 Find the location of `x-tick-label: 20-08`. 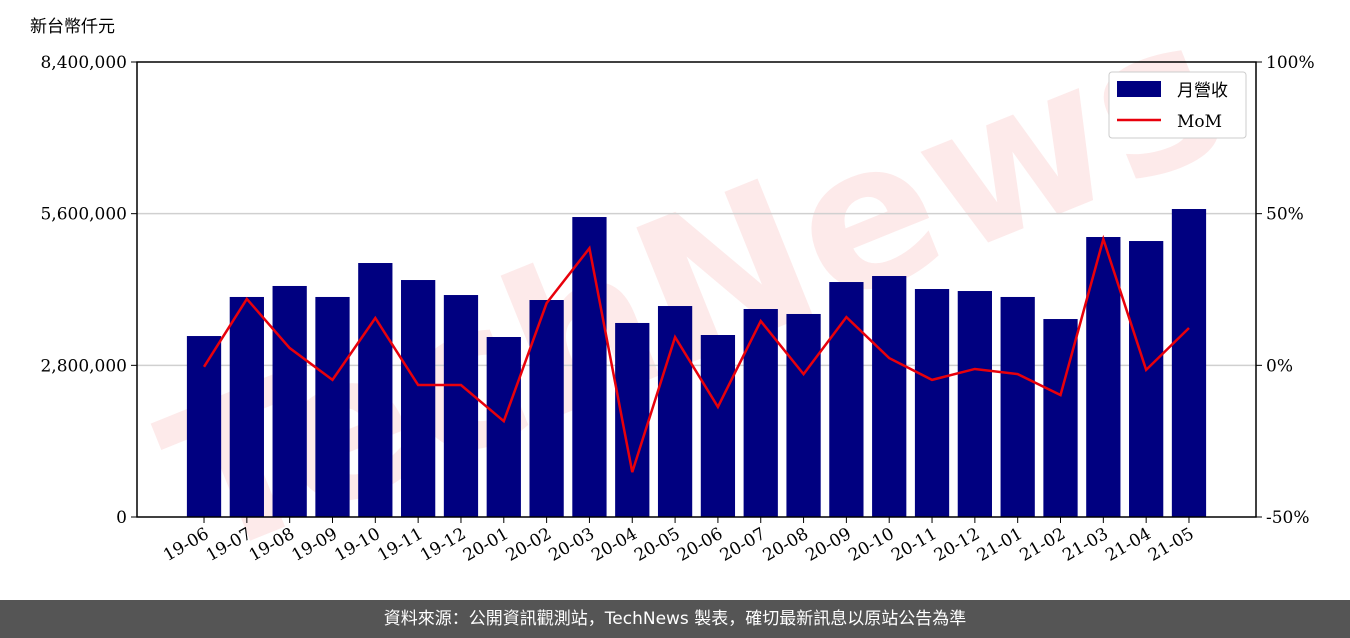

x-tick-label: 20-08 is located at coordinates (786, 545).